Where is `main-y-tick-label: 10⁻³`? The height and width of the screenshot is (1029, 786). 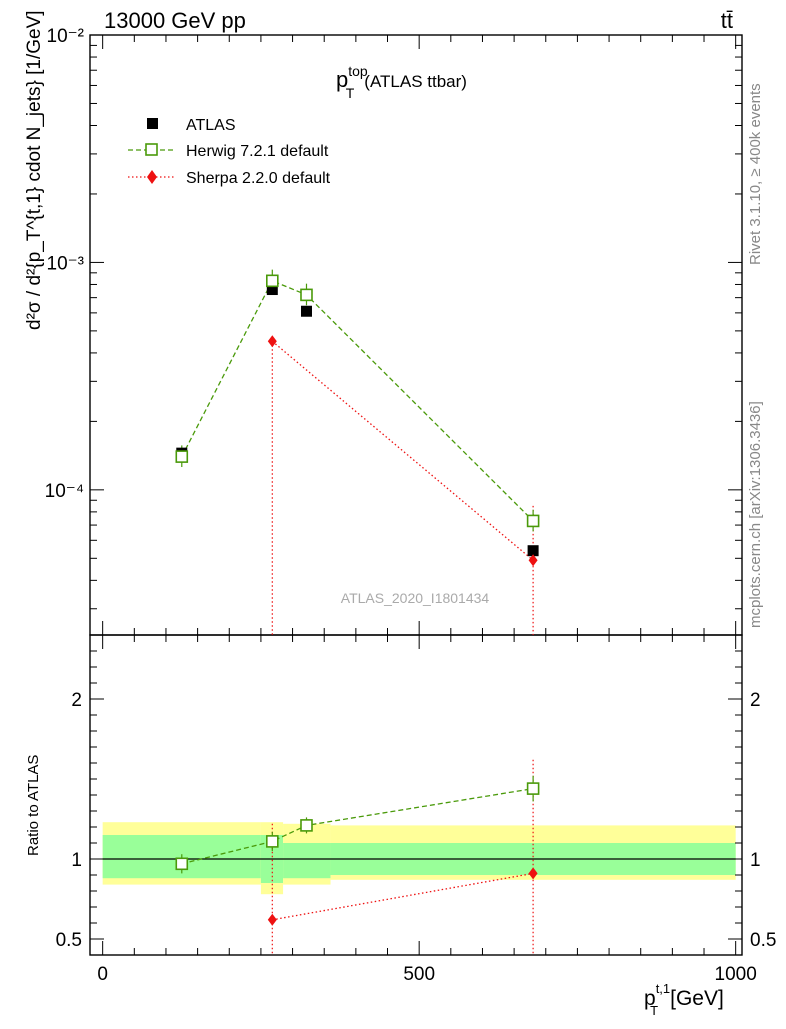 main-y-tick-label: 10⁻³ is located at coordinates (66, 263).